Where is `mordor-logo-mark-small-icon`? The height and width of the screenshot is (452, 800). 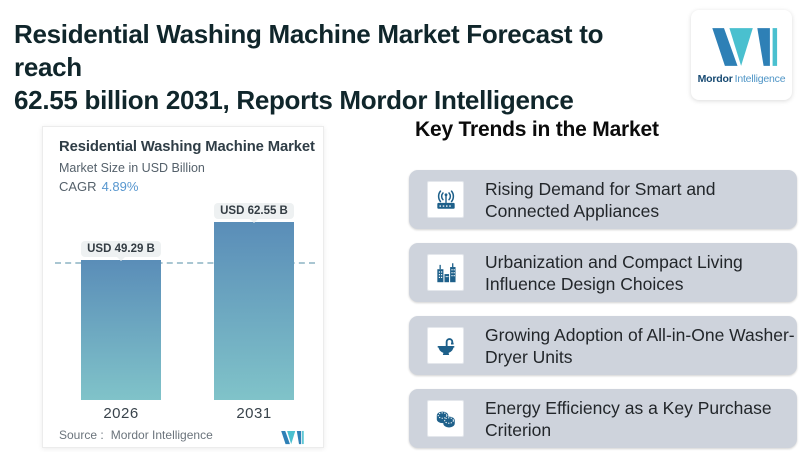
mordor-logo-mark-small-icon is located at coordinates (291, 440).